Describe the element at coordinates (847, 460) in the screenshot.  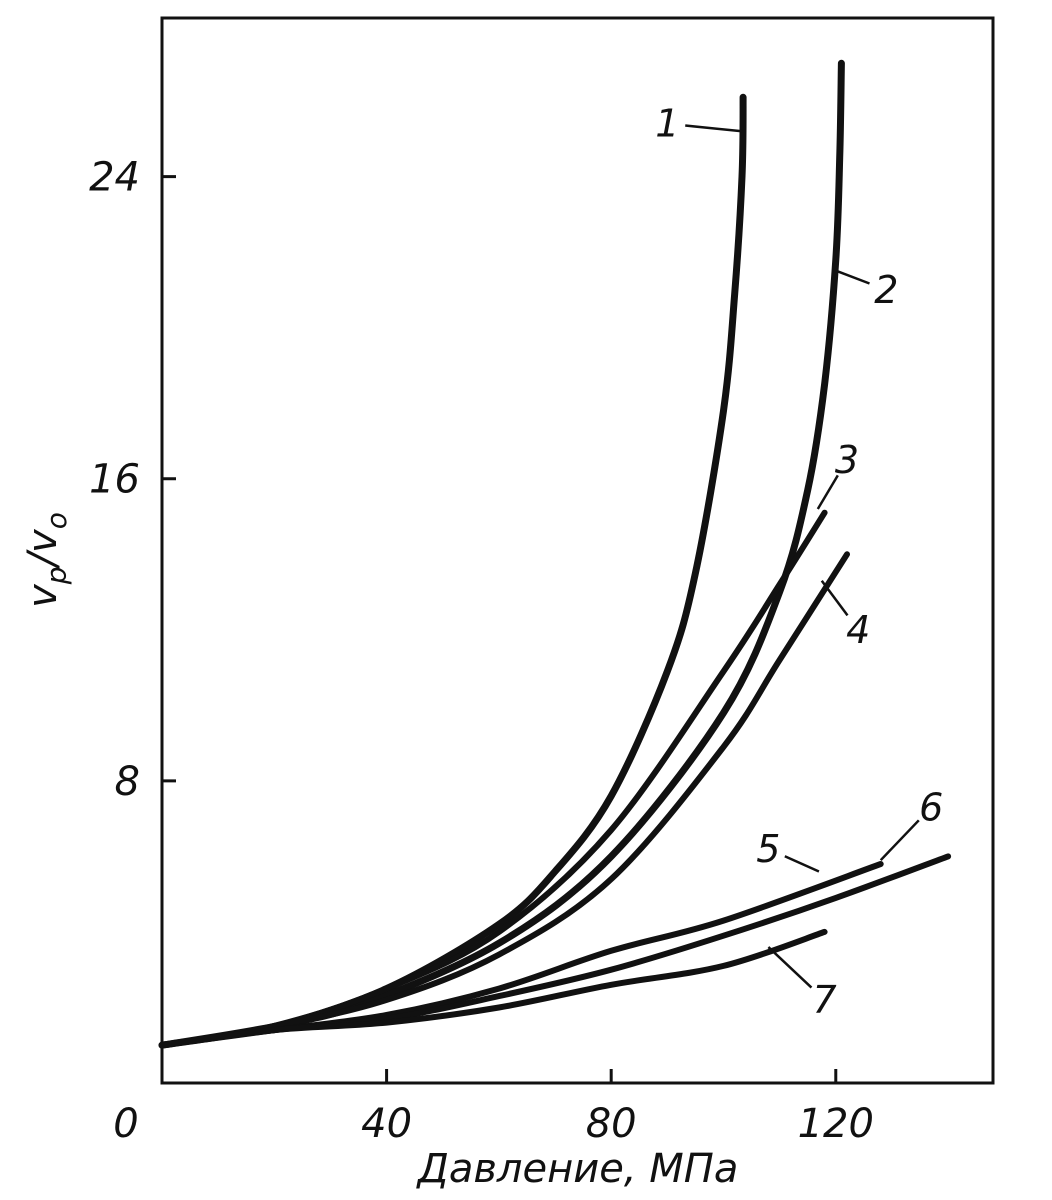
I see `curve-label-3: 3` at that location.